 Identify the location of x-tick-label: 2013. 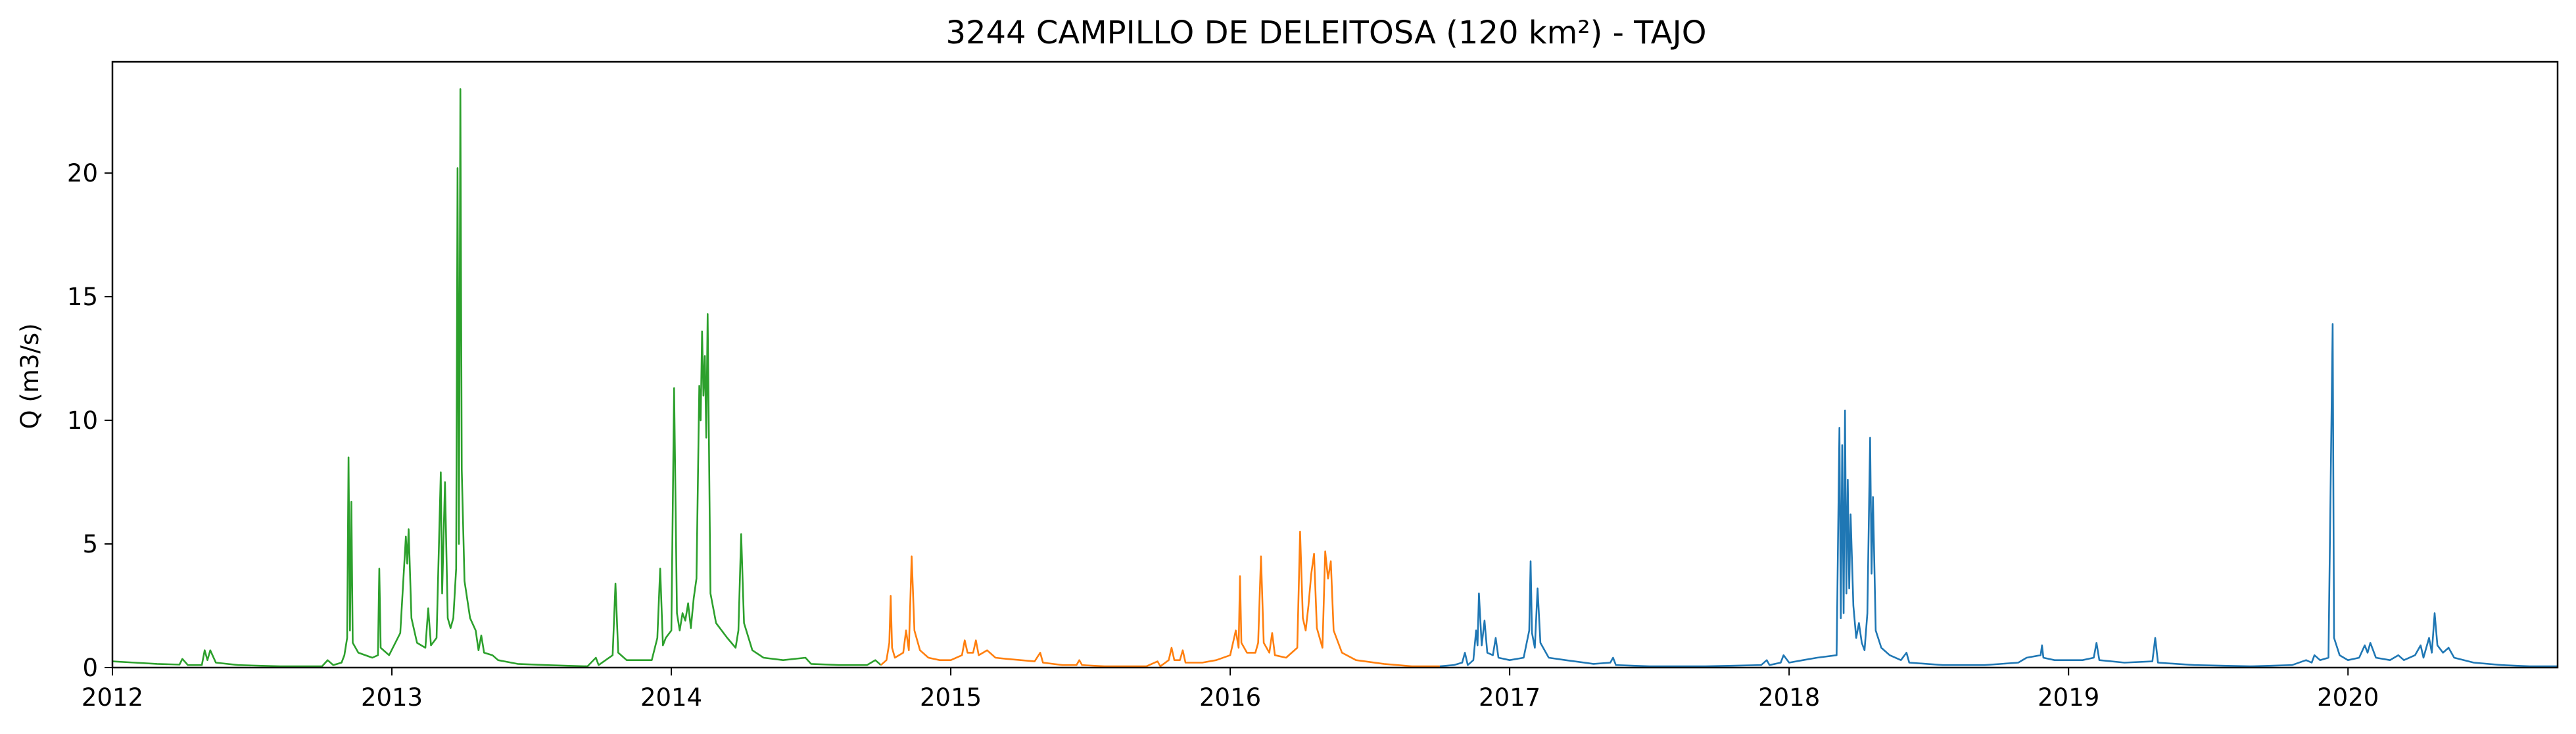
(392, 697).